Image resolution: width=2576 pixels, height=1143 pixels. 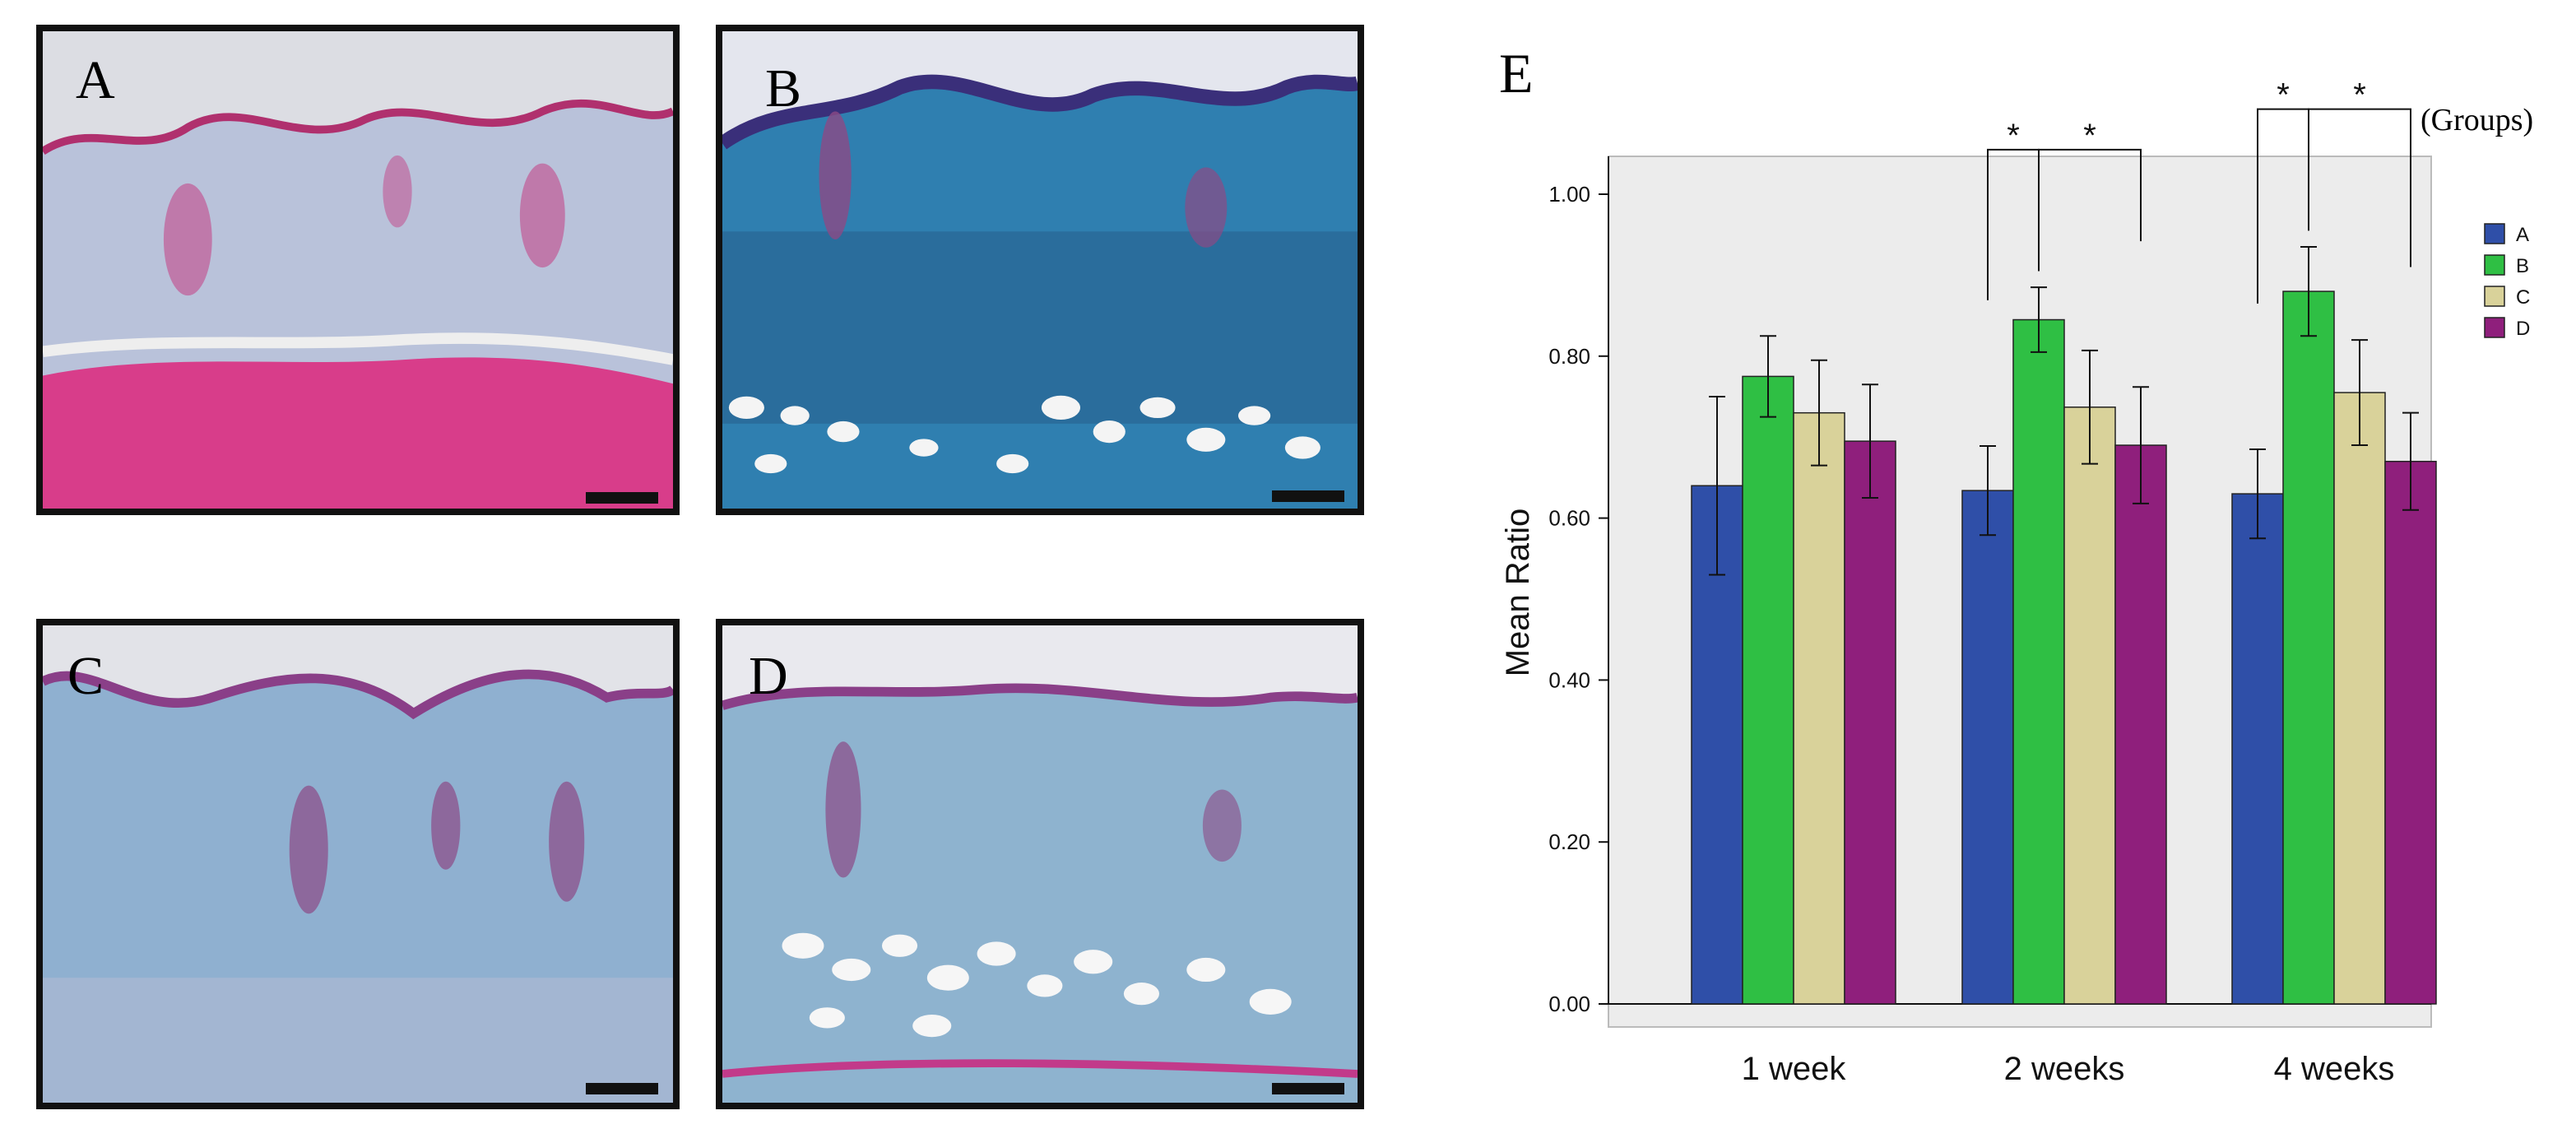 What do you see at coordinates (2494, 233) in the screenshot?
I see `legend-swatch-a` at bounding box center [2494, 233].